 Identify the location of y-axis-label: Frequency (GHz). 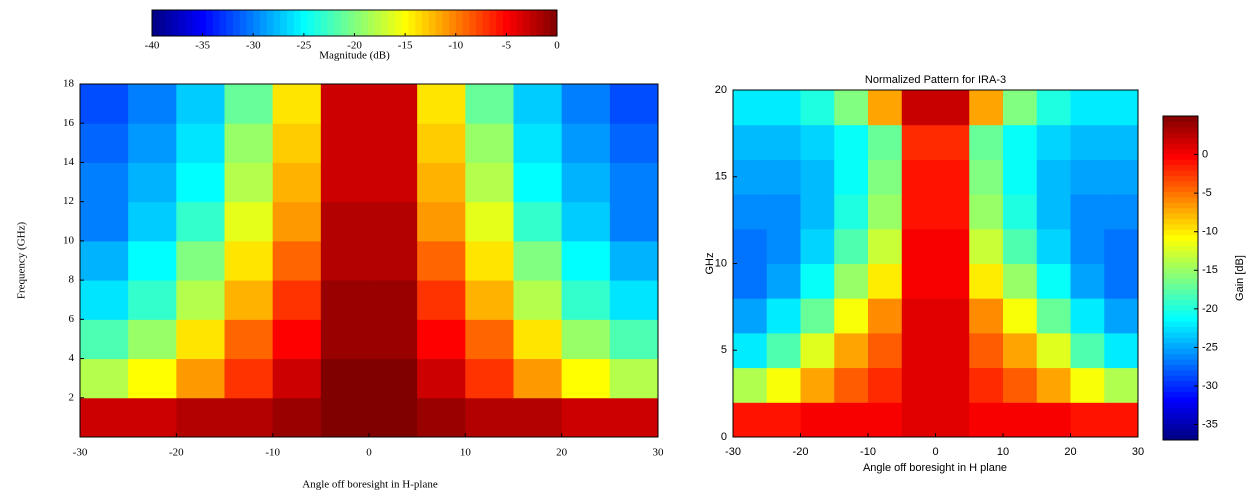
(22, 261).